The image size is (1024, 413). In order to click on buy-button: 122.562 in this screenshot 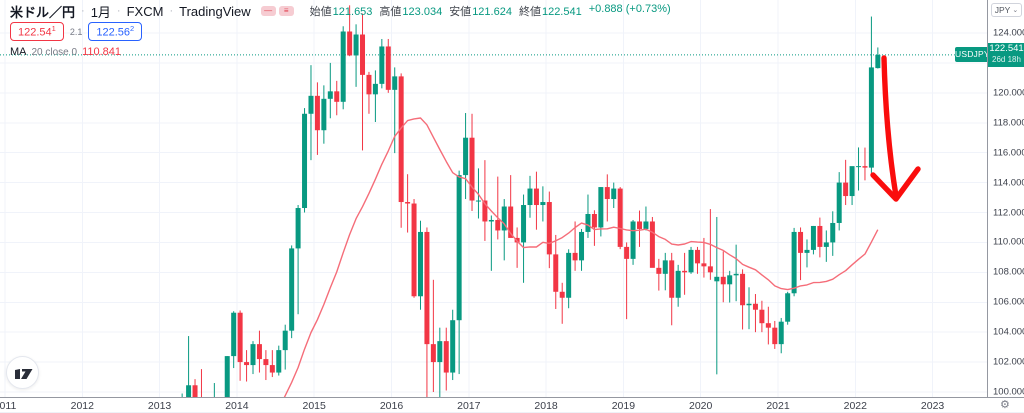, I will do `click(115, 31)`.